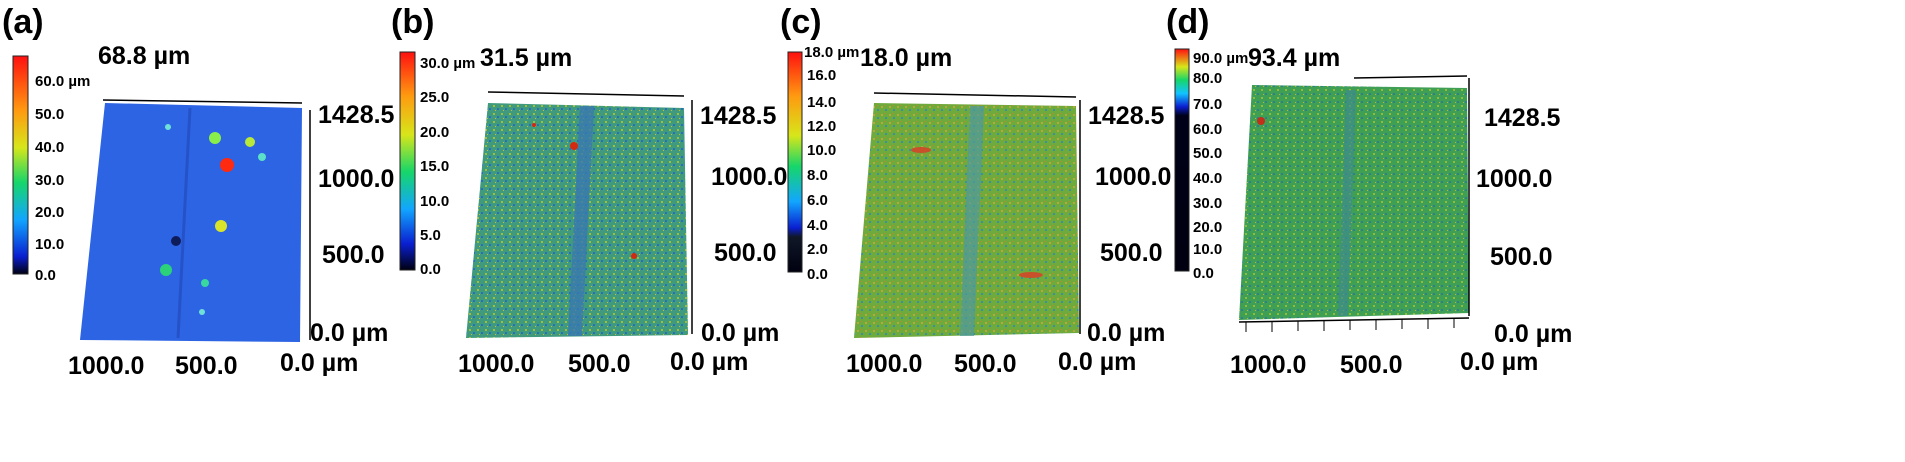 The width and height of the screenshot is (1905, 462). I want to click on panel-c-colorbar-tick: 6.0, so click(817, 200).